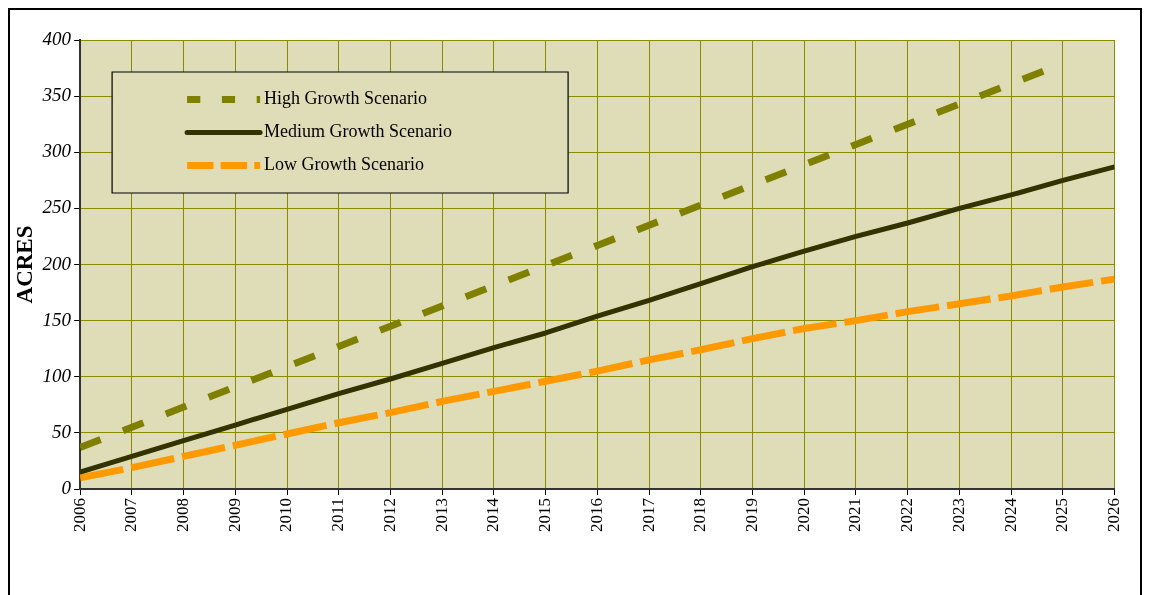  What do you see at coordinates (1010, 514) in the screenshot?
I see `x-tick-label: 2024` at bounding box center [1010, 514].